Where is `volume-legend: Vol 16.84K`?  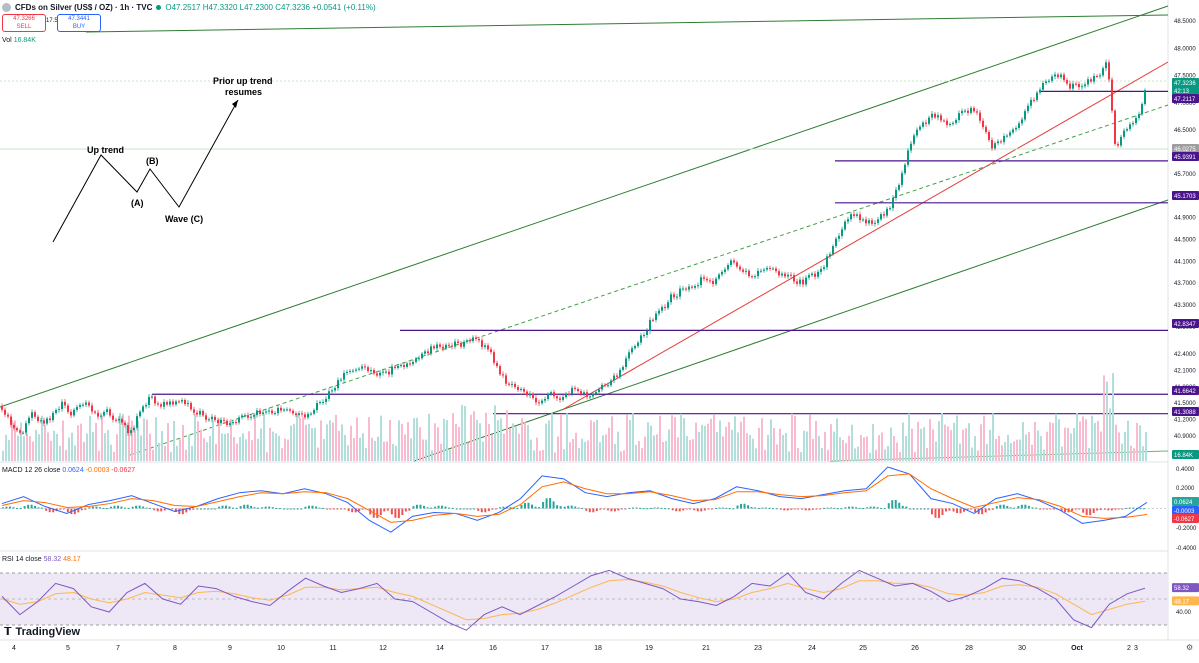 volume-legend: Vol 16.84K is located at coordinates (19, 40).